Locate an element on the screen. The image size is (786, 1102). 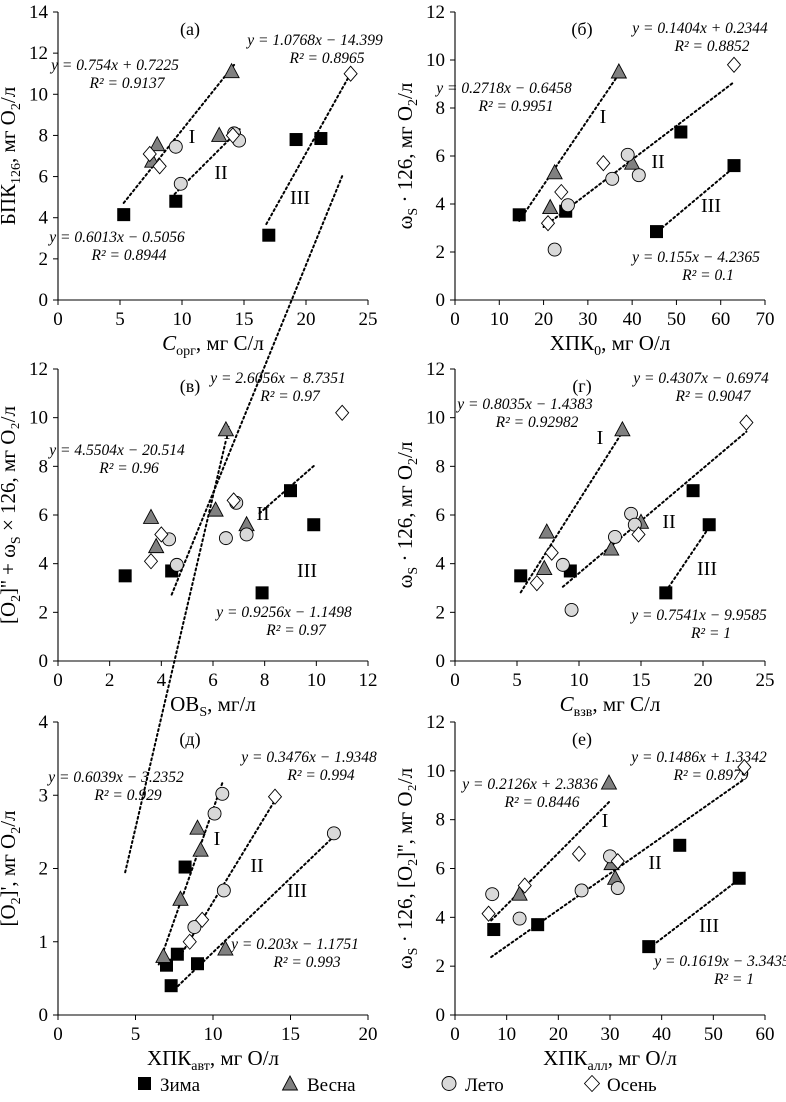
x-tick-label: 6 is located at coordinates (213, 680).